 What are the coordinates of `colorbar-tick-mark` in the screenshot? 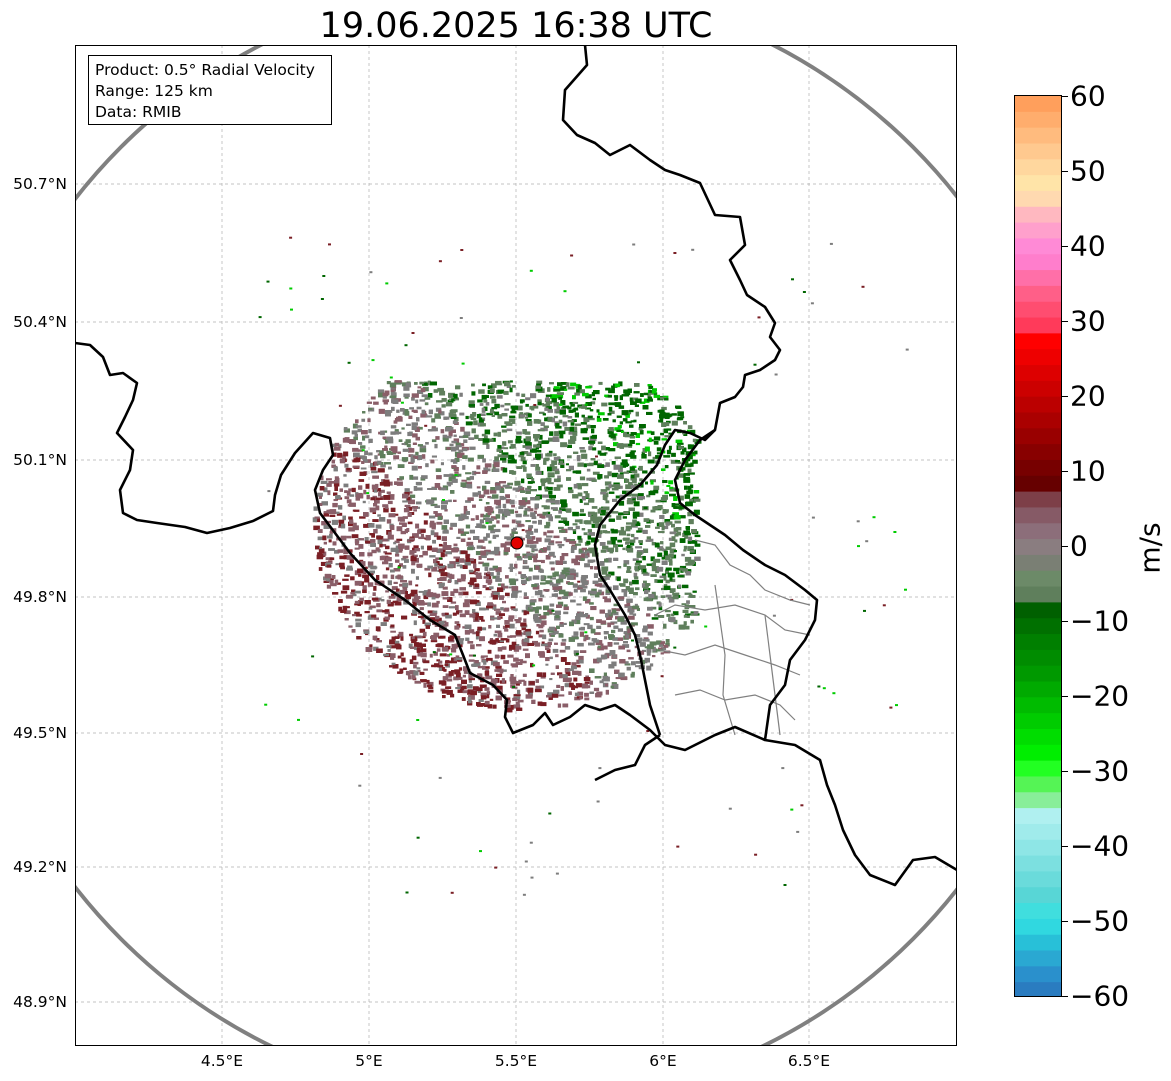 It's located at (1065, 396).